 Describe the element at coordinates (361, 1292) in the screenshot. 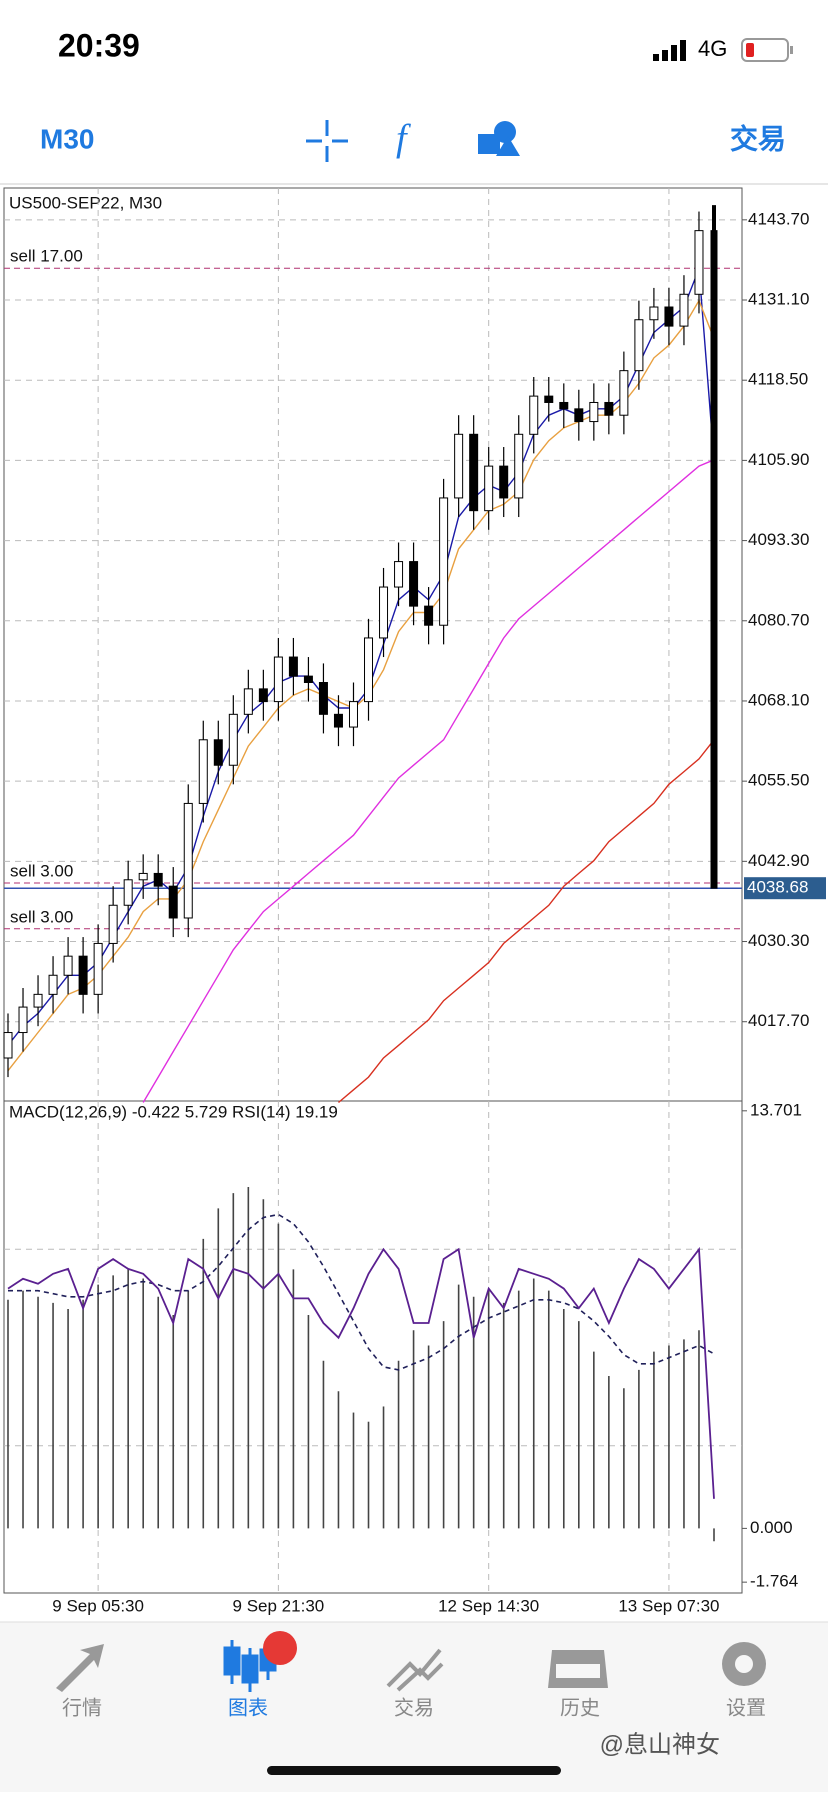

I see `macd-signal` at that location.